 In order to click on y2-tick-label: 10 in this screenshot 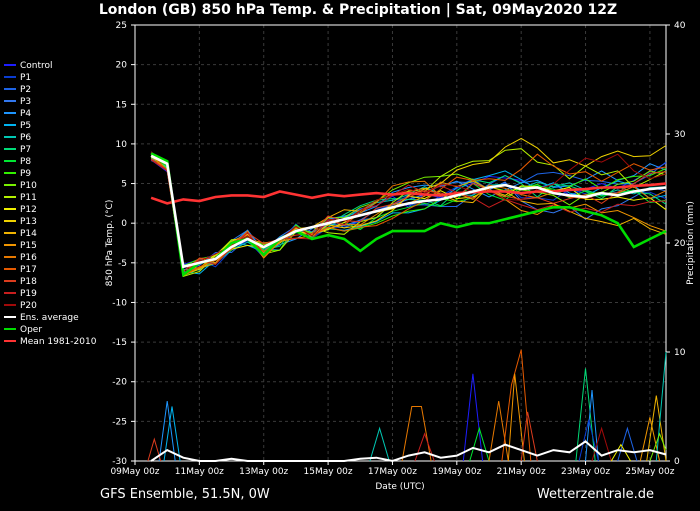, I will do `click(680, 353)`.